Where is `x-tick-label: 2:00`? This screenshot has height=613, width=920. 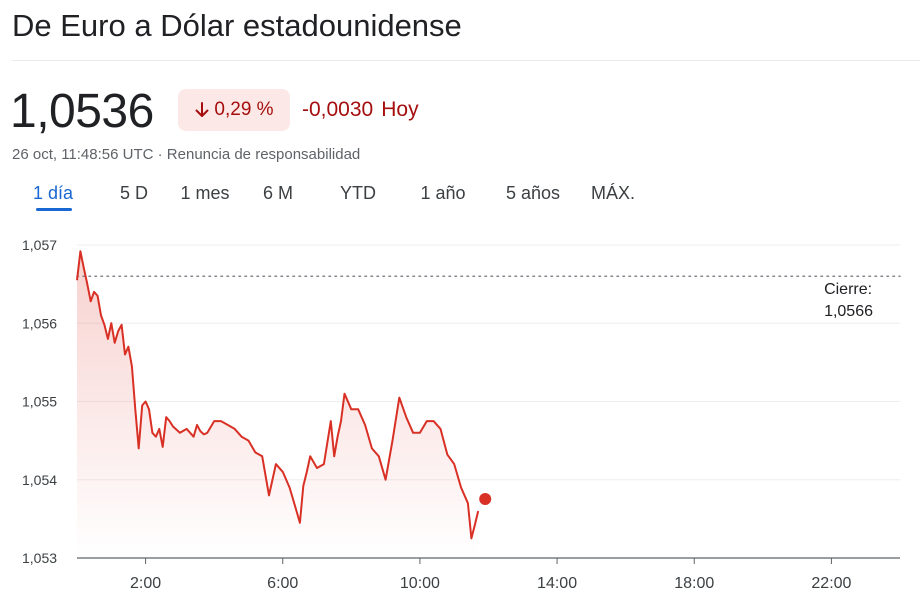 x-tick-label: 2:00 is located at coordinates (145, 583).